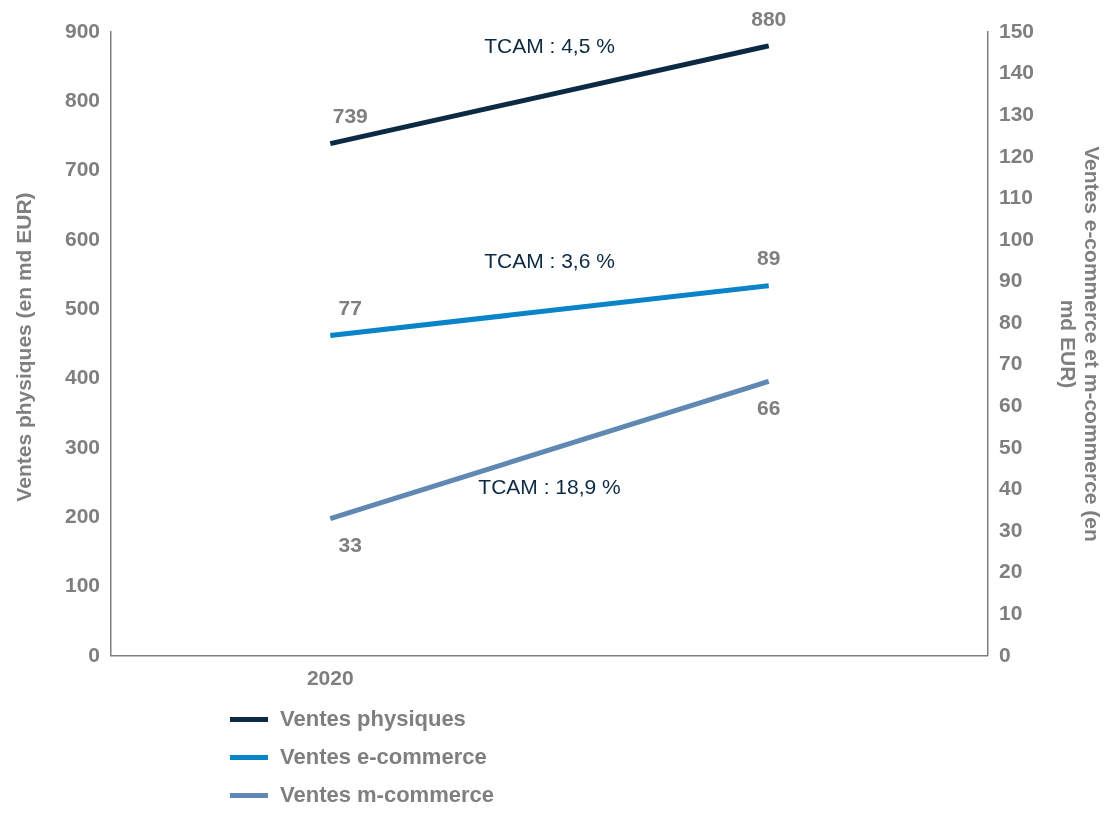 Image resolution: width=1115 pixels, height=837 pixels. What do you see at coordinates (350, 116) in the screenshot?
I see `data-label: 739` at bounding box center [350, 116].